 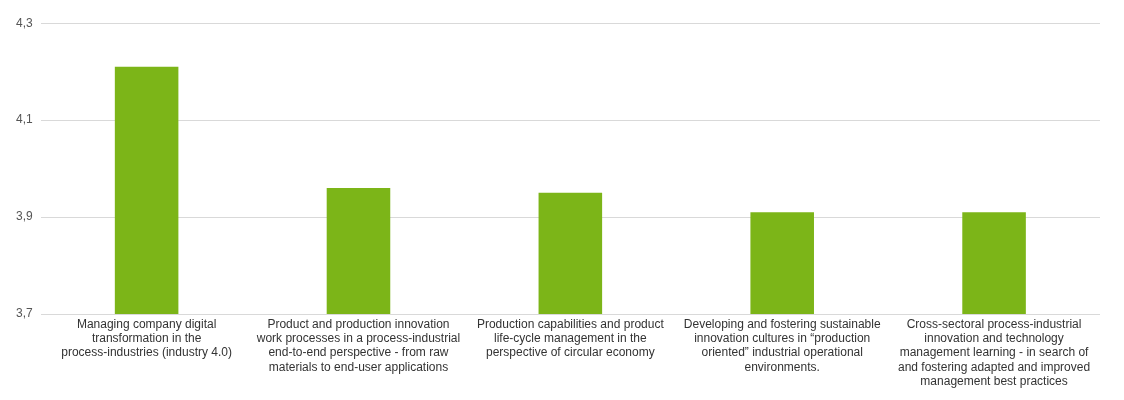 I want to click on y-tick-label: 4,1, so click(x=24, y=119).